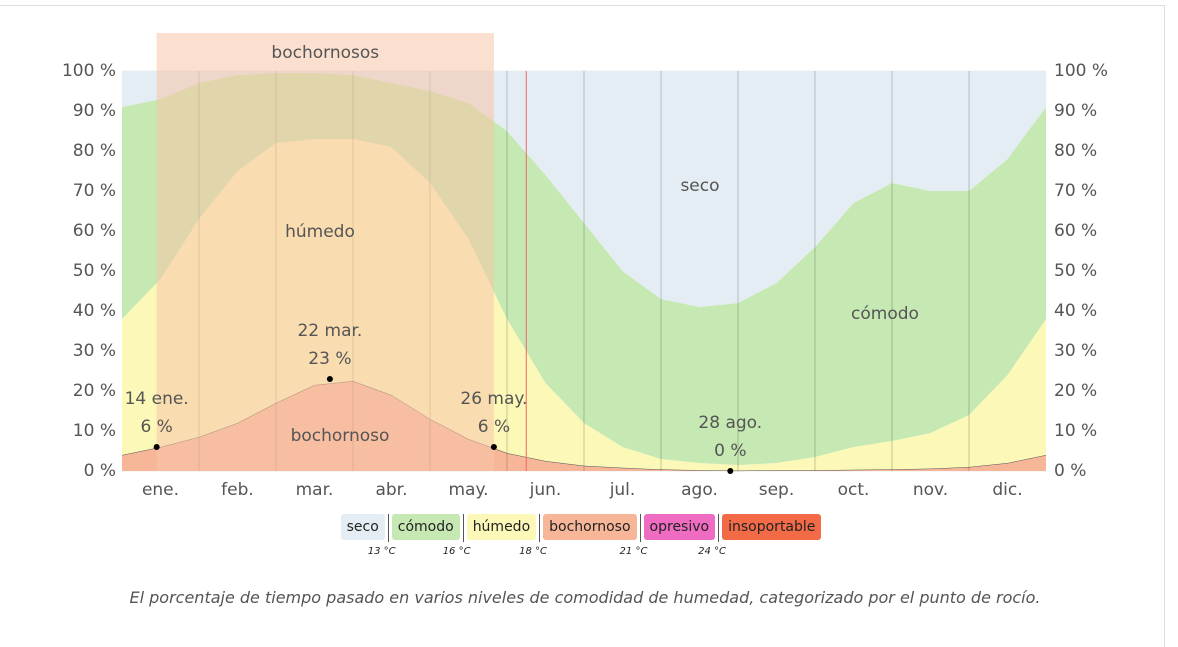 This screenshot has height=647, width=1178. What do you see at coordinates (237, 490) in the screenshot?
I see `x-tick-label: feb.` at bounding box center [237, 490].